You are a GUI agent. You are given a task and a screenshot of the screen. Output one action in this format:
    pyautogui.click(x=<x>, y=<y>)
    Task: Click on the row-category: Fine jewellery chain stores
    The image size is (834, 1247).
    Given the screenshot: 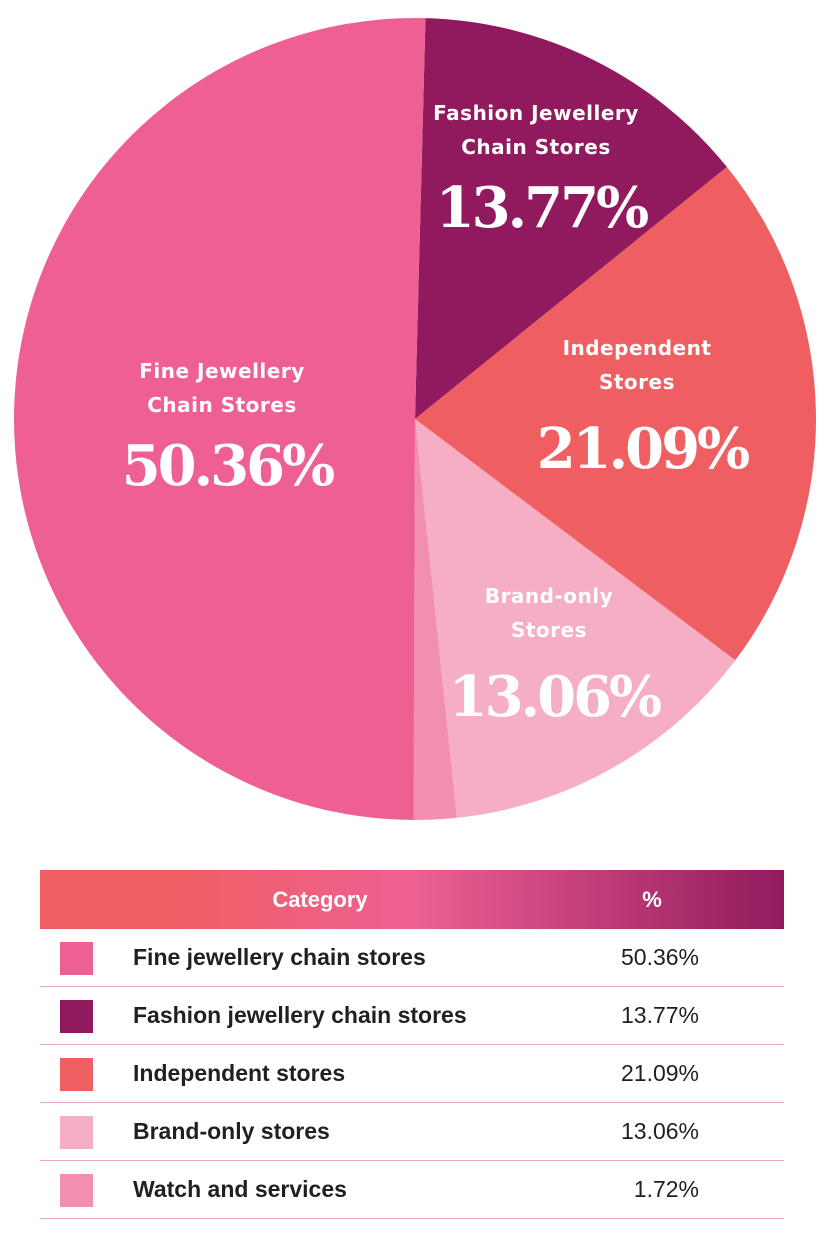 What is the action you would take?
    pyautogui.click(x=279, y=957)
    